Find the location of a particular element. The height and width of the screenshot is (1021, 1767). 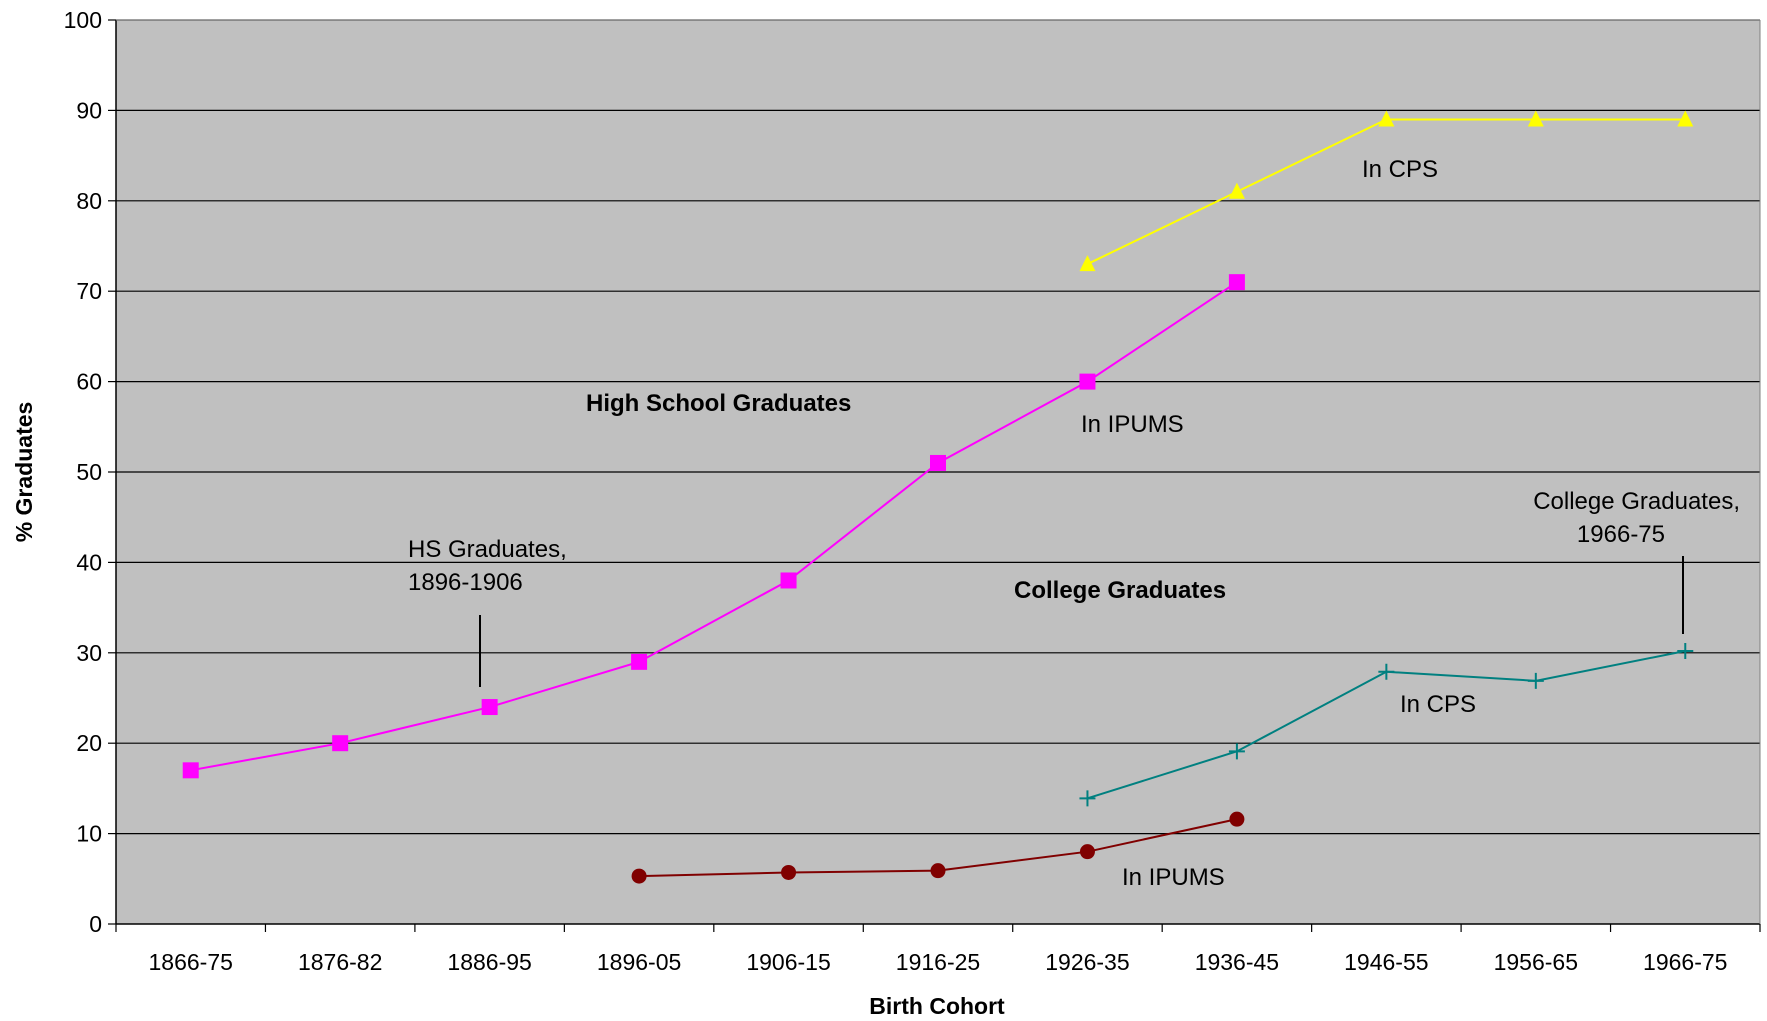

y-axis-title: % Graduates is located at coordinates (24, 472).